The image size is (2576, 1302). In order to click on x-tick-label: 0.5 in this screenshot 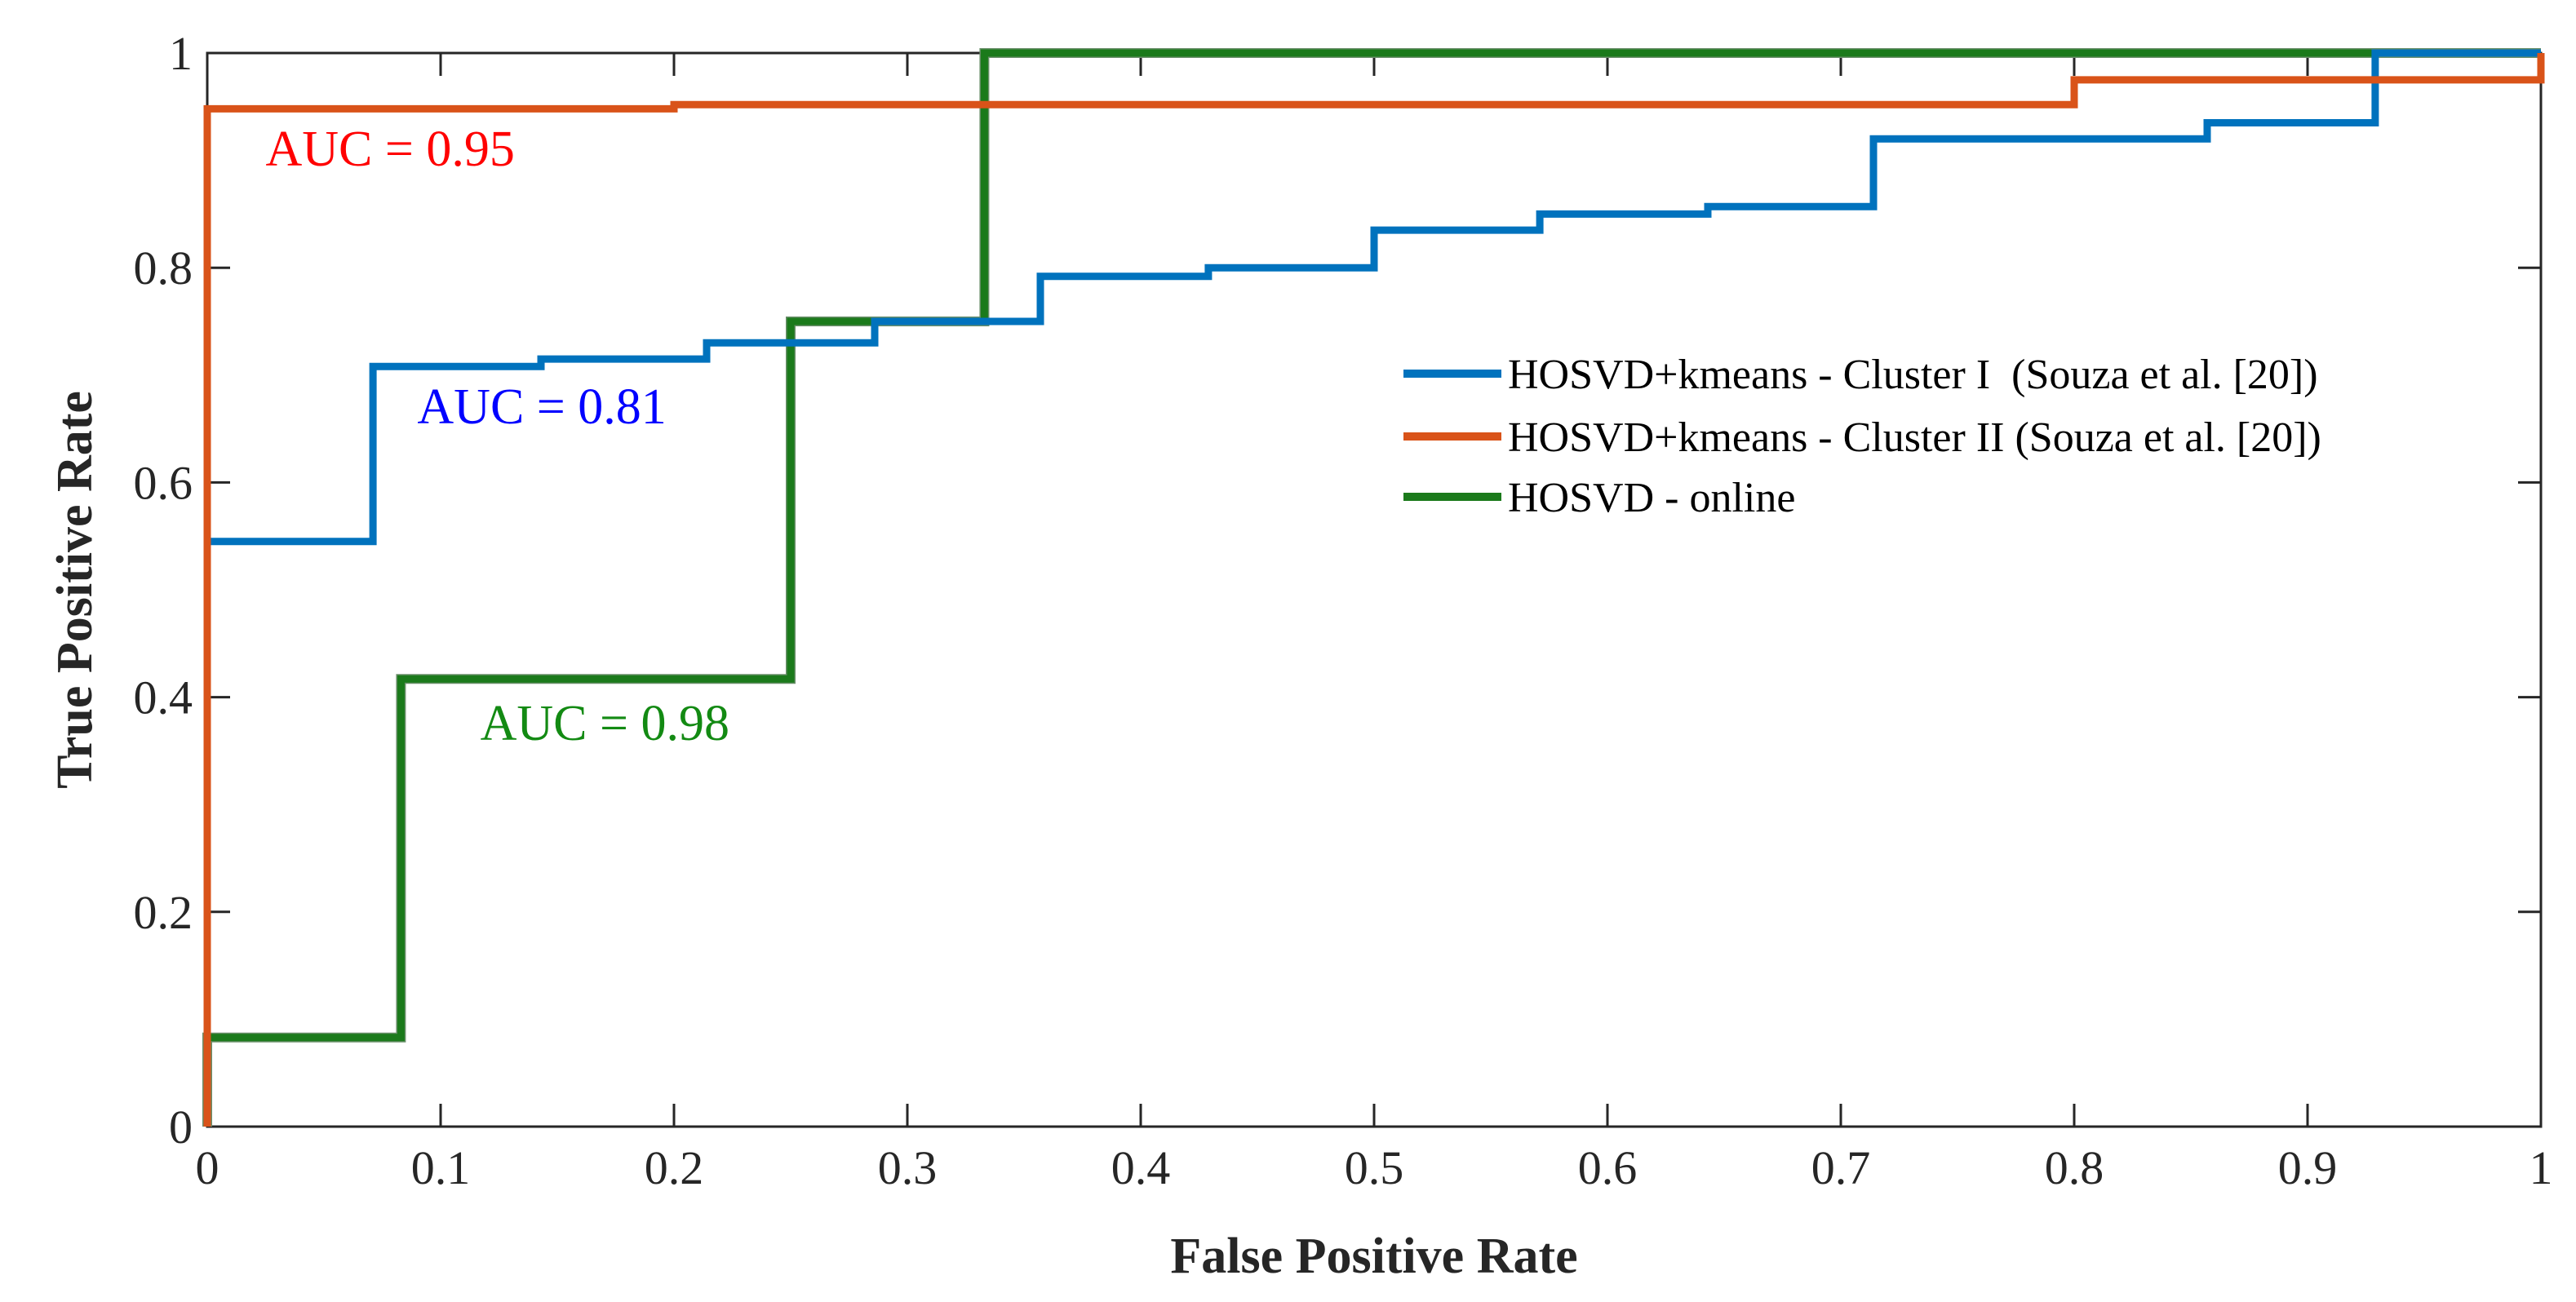, I will do `click(1374, 1167)`.